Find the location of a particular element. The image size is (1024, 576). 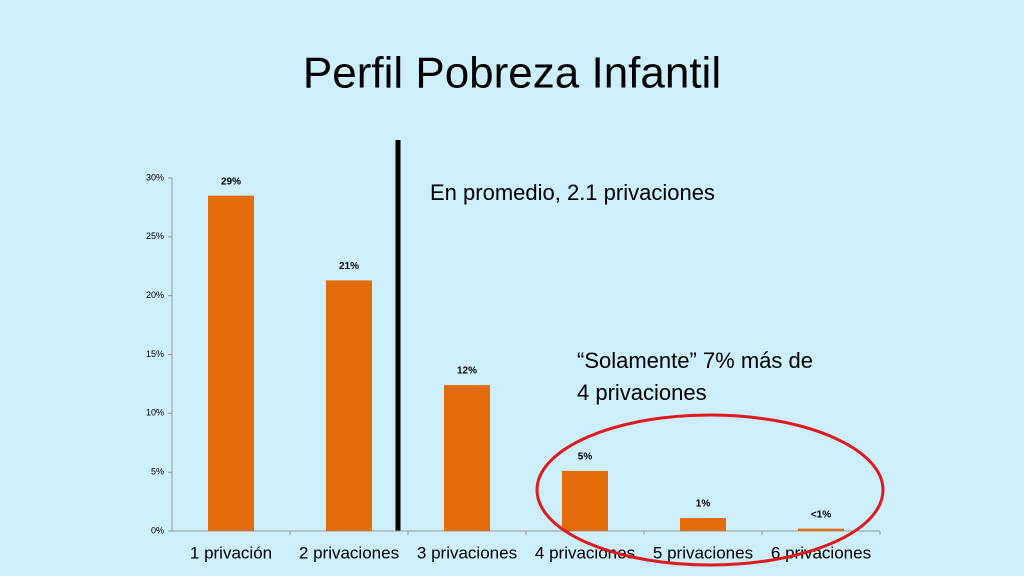

annotation: “Solamente” 7% más de is located at coordinates (695, 360).